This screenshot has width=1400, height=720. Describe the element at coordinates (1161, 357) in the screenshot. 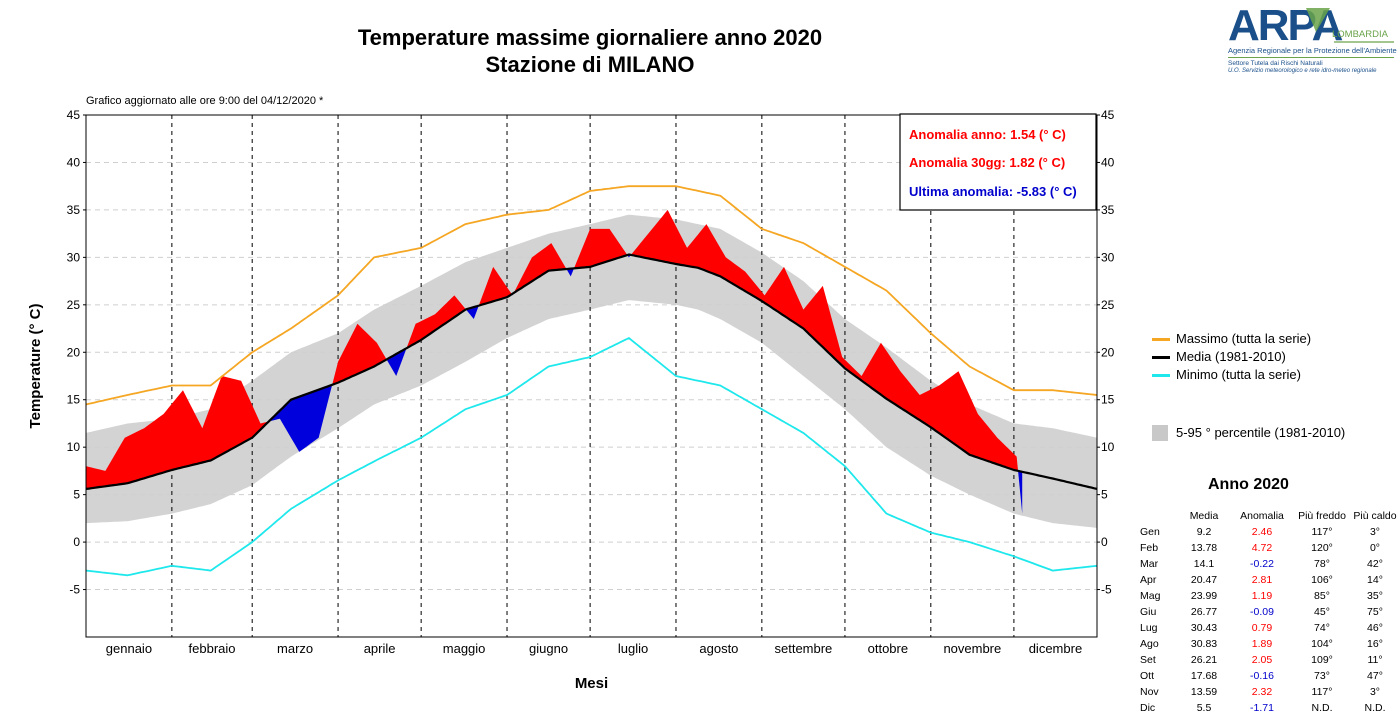

I see `legend-swatch-mean` at that location.